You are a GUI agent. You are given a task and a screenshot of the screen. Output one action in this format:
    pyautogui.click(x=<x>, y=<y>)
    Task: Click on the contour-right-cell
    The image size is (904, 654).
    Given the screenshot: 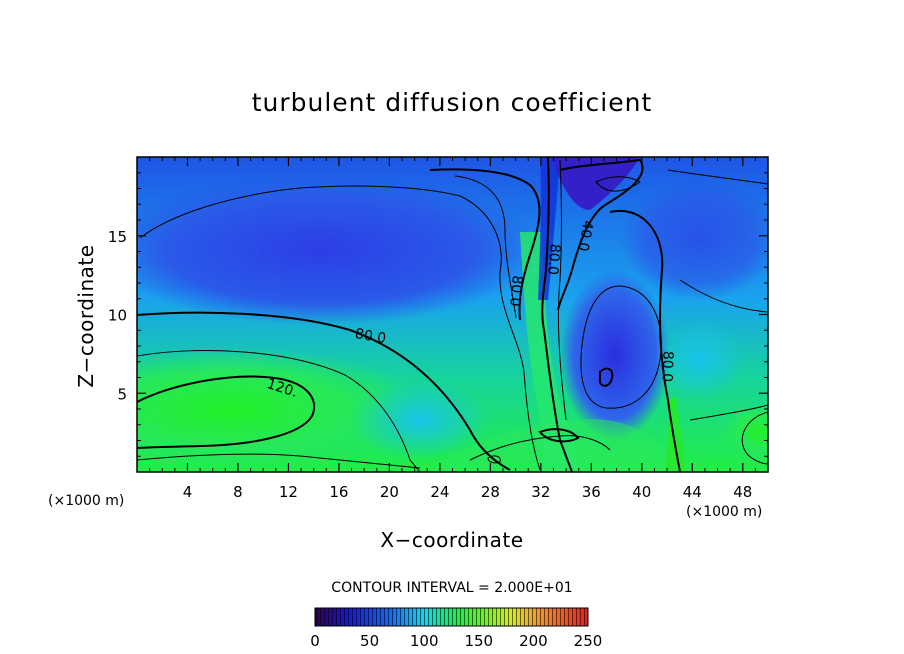 What is the action you would take?
    pyautogui.click(x=621, y=347)
    